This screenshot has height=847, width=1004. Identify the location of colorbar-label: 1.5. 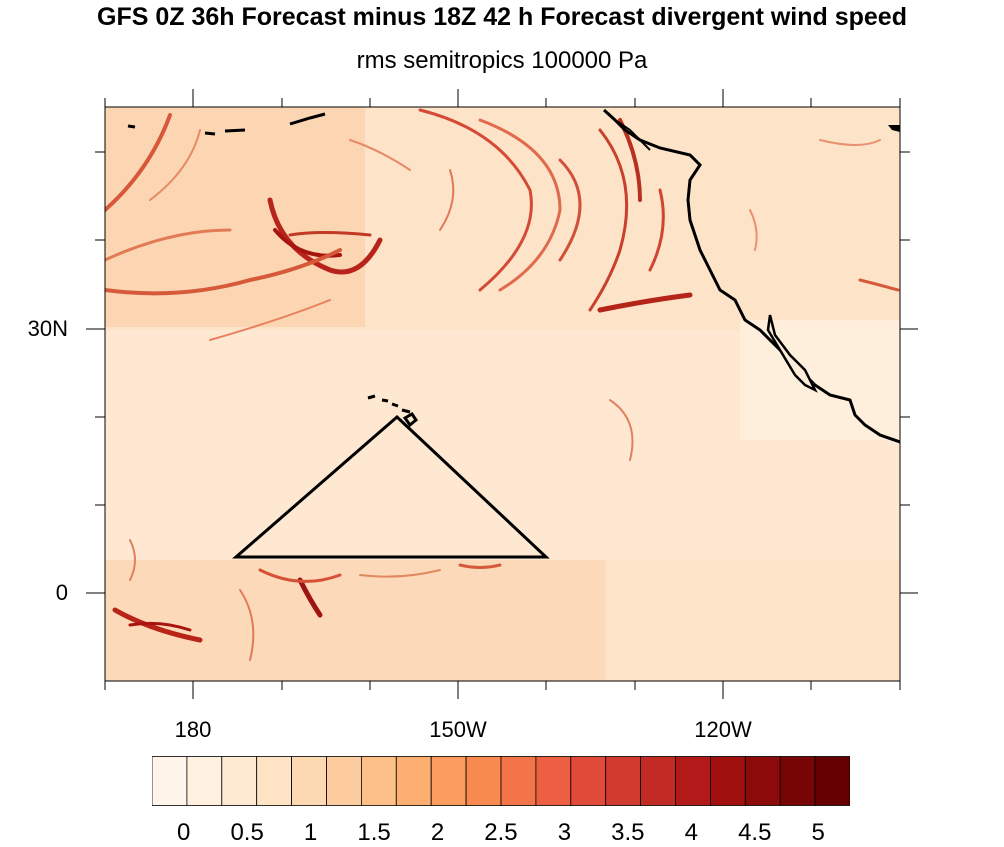
(374, 832).